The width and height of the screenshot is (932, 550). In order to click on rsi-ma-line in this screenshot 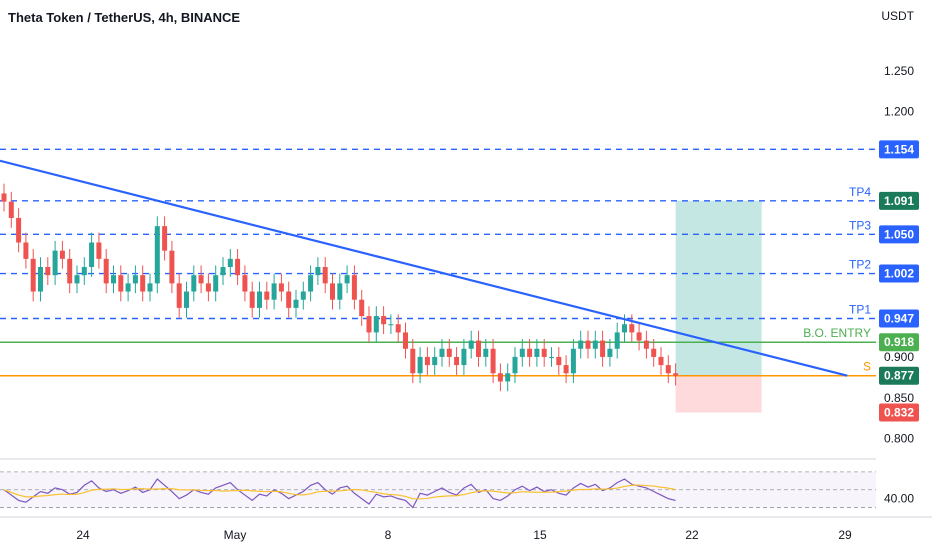, I will do `click(339, 492)`.